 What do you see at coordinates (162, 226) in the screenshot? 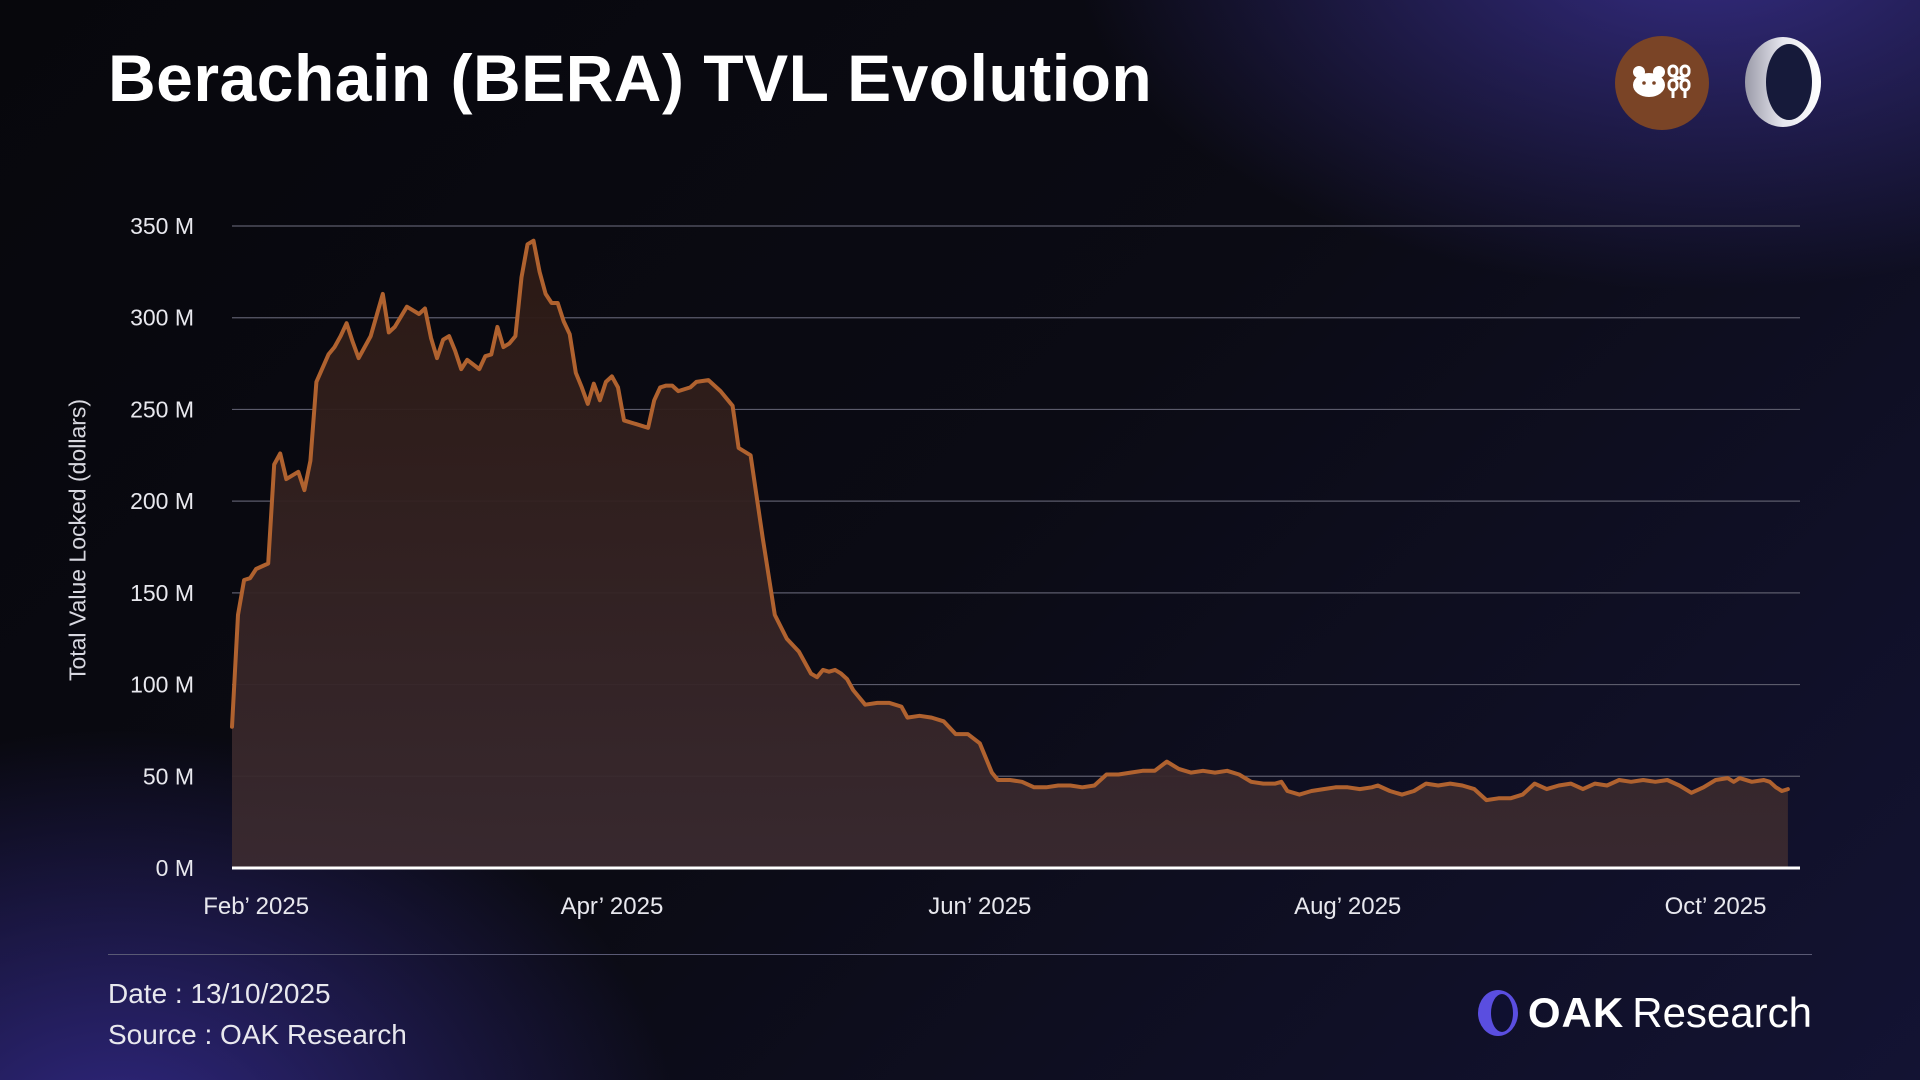
I see `y-tick-label: 350 M` at bounding box center [162, 226].